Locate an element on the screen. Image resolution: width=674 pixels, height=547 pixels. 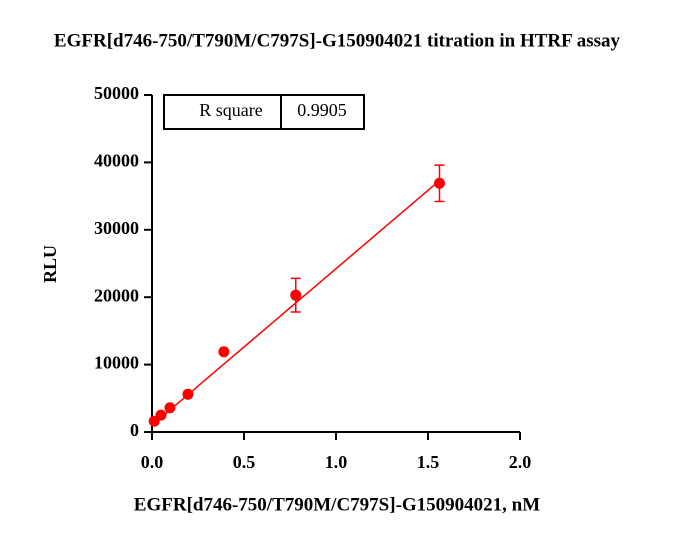
x-tick-label: 0.5 is located at coordinates (244, 462).